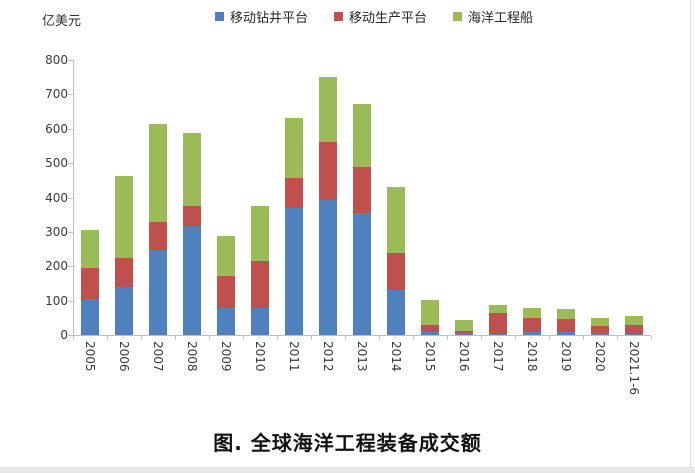 The height and width of the screenshot is (473, 695). I want to click on chart-legend: 移动钻井平台 移动生产平台 海洋工程船, so click(374, 16).